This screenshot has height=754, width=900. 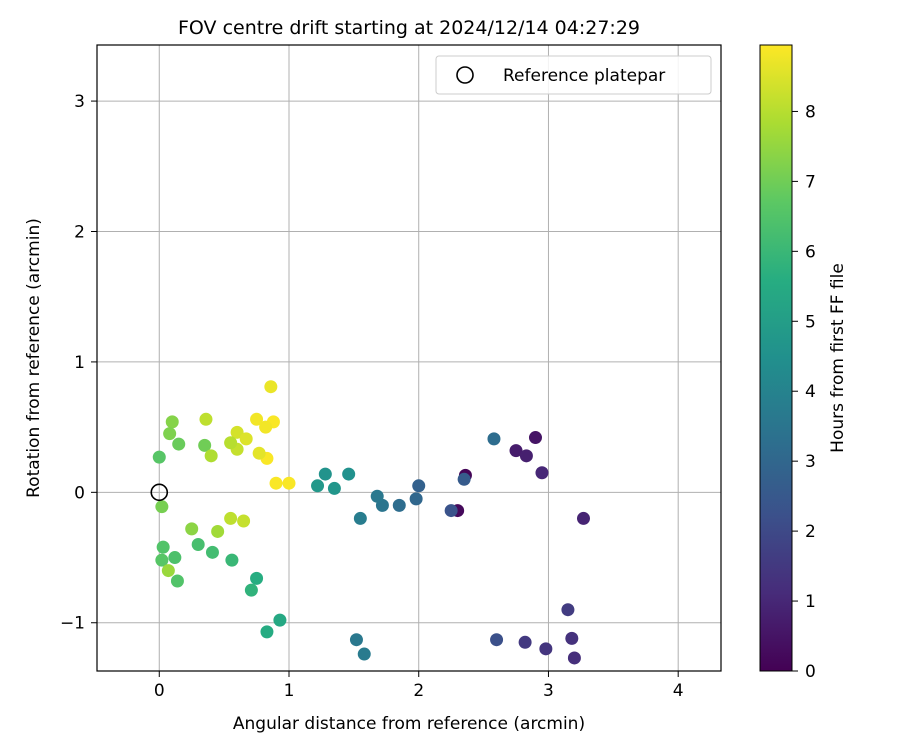 I want to click on reference-marker, so click(x=159, y=492).